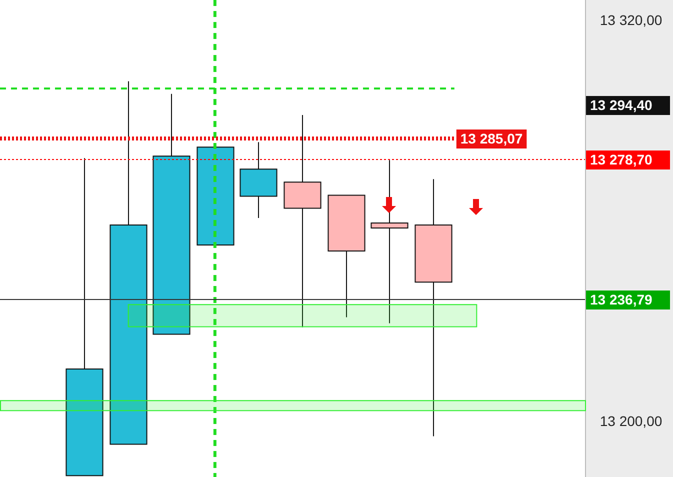 The image size is (673, 477). What do you see at coordinates (621, 159) in the screenshot?
I see `ref-line-label: 13 278,70` at bounding box center [621, 159].